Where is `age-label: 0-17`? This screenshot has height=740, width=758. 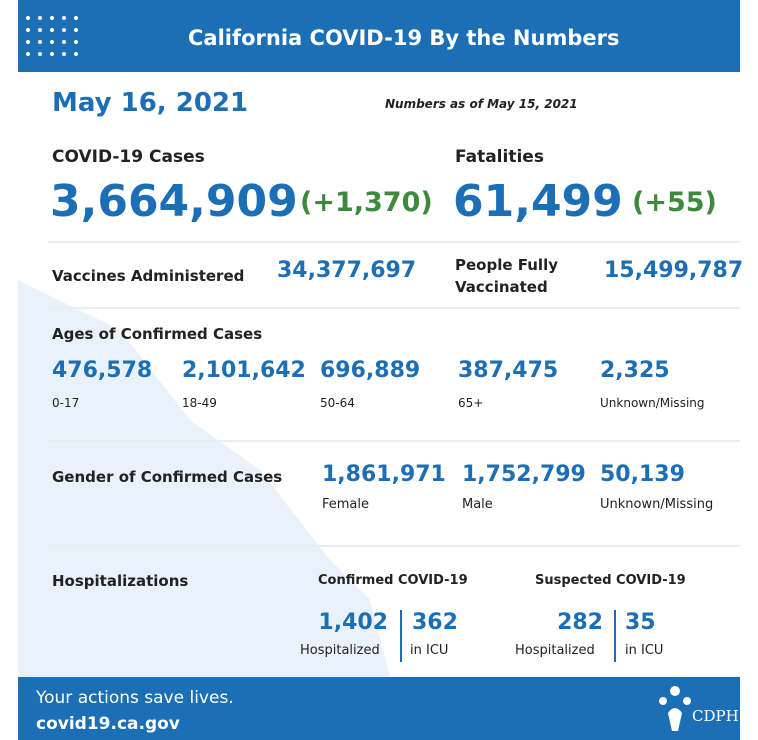 age-label: 0-17 is located at coordinates (66, 403).